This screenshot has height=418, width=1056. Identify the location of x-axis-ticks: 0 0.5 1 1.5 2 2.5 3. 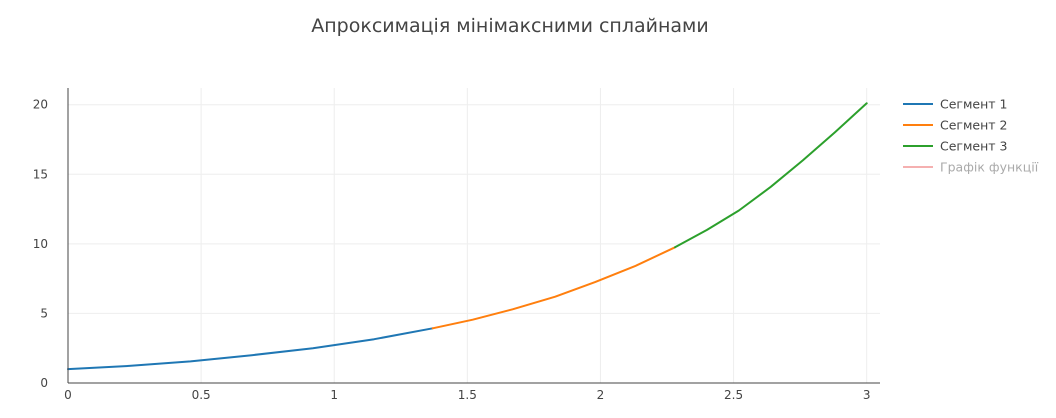
(467, 395).